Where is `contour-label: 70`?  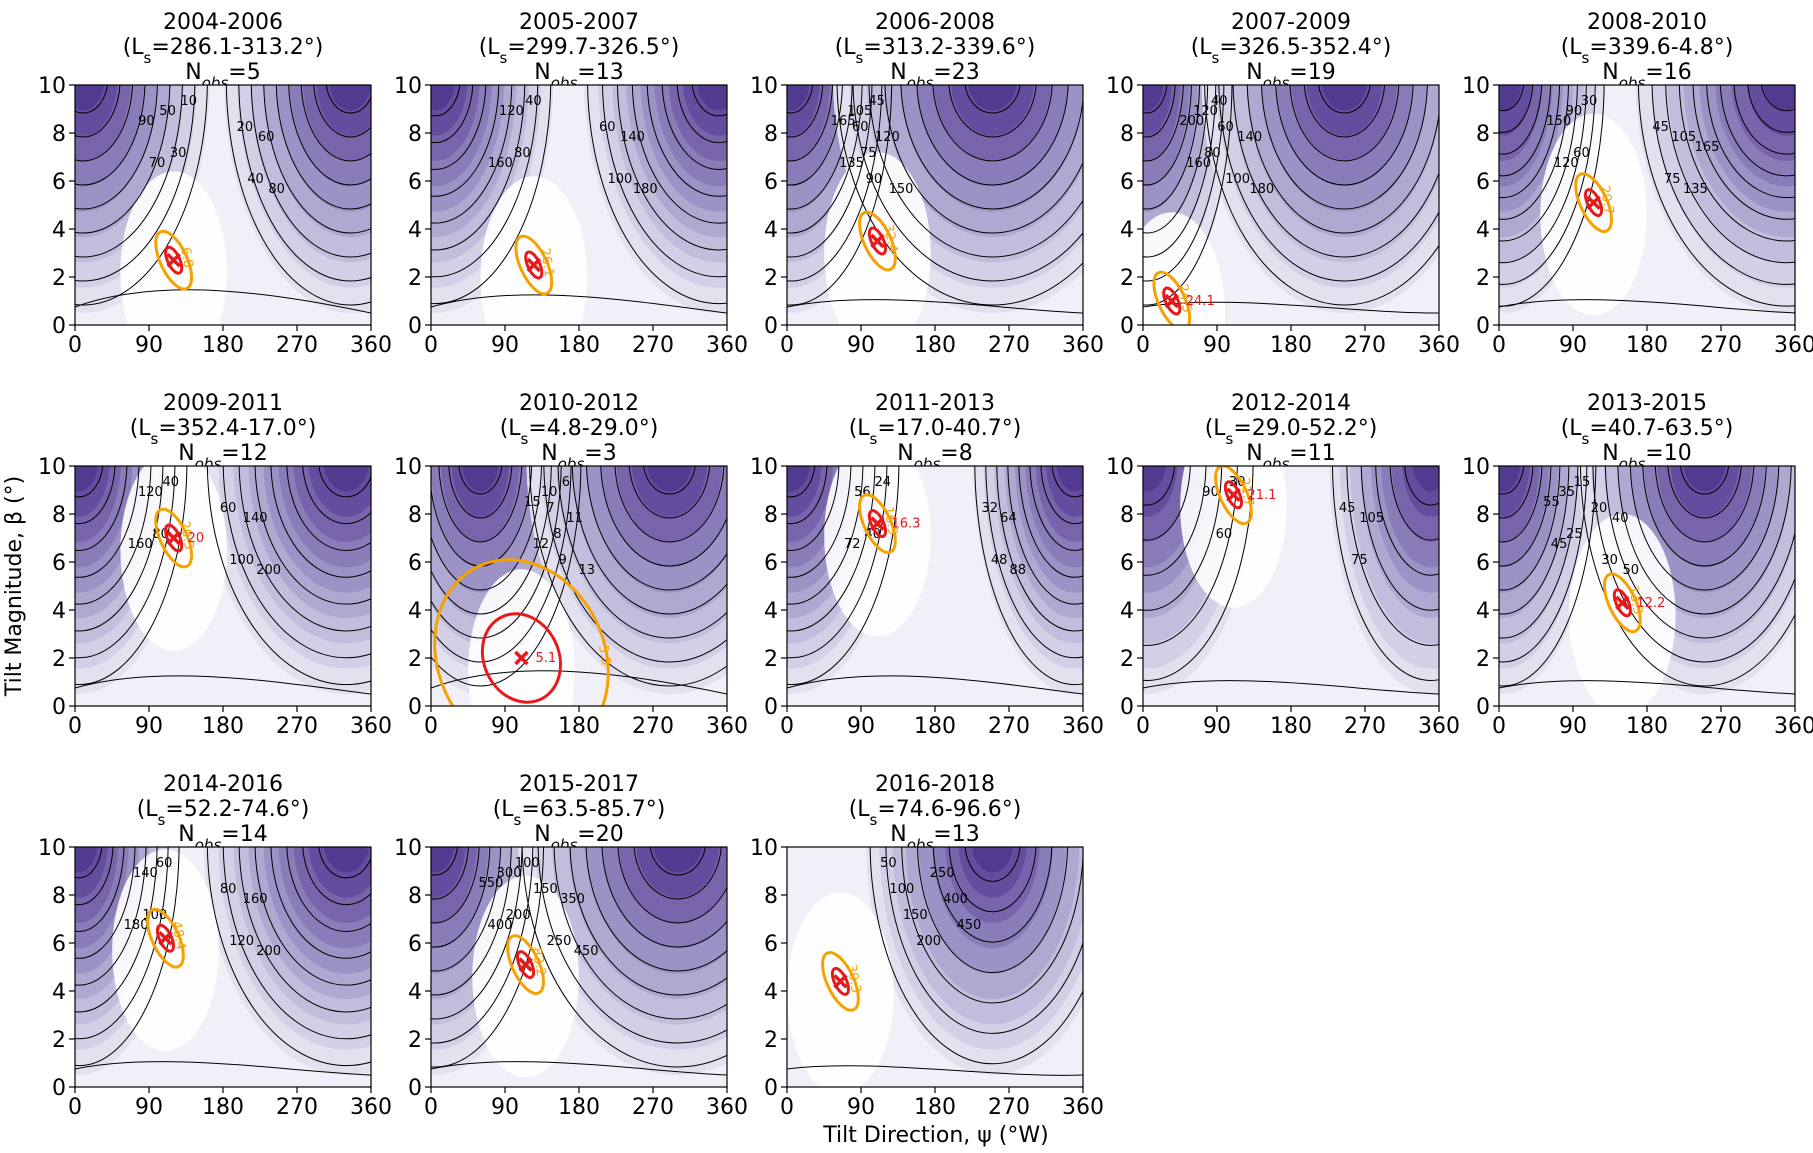
contour-label: 70 is located at coordinates (157, 163).